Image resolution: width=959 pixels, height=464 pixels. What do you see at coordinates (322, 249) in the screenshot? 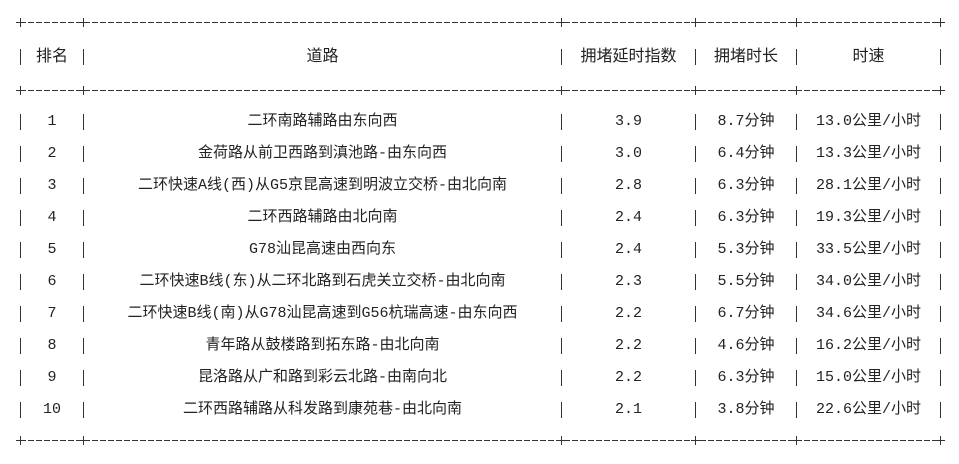
I see `cell-road: G78汕昆高速由西向东` at bounding box center [322, 249].